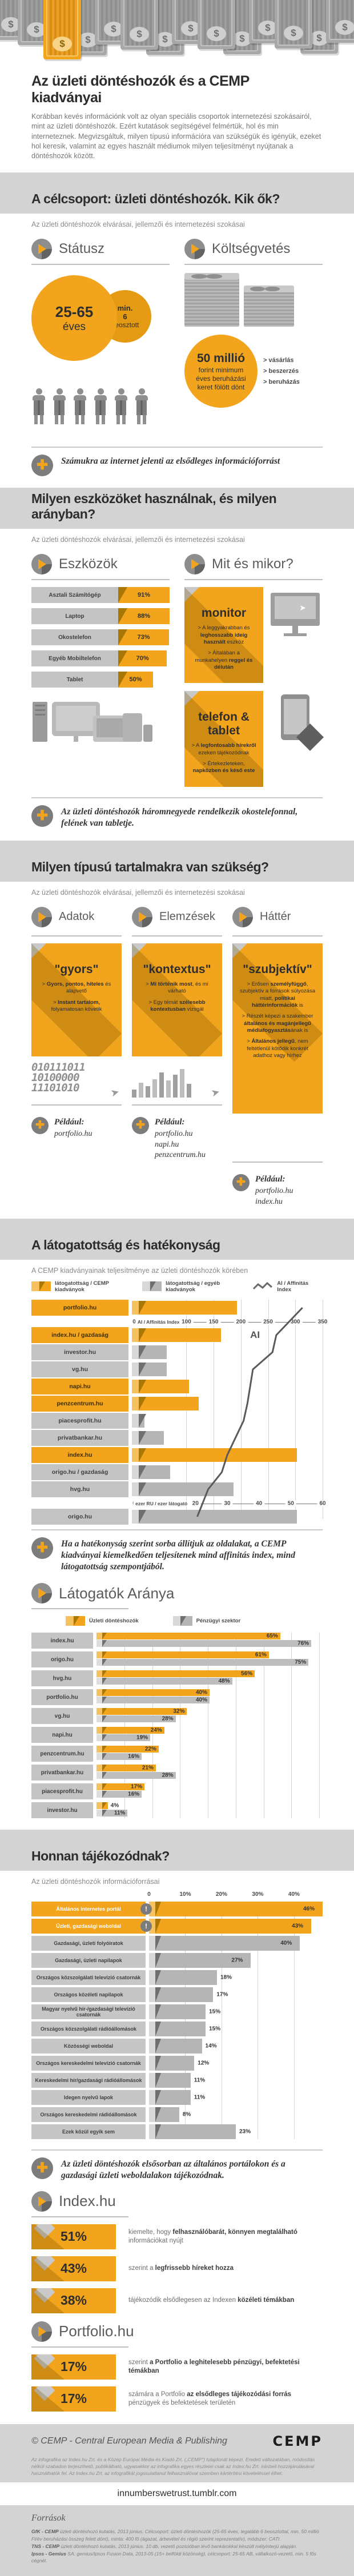 This screenshot has height=2576, width=354. Describe the element at coordinates (123, 1738) in the screenshot. I see `bar: 19%` at that location.